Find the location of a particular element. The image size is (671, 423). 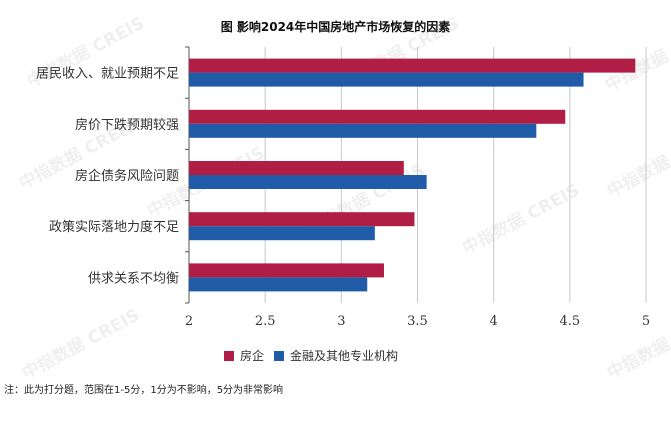

legend-swatch-housing is located at coordinates (229, 355).